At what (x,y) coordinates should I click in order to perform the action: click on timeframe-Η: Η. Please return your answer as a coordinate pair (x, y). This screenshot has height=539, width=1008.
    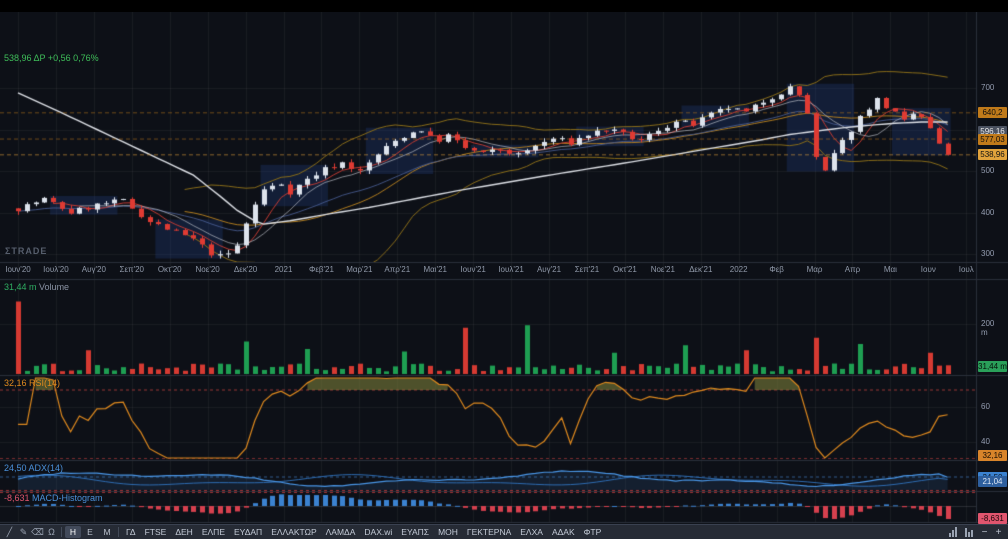
    Looking at the image, I should click on (73, 532).